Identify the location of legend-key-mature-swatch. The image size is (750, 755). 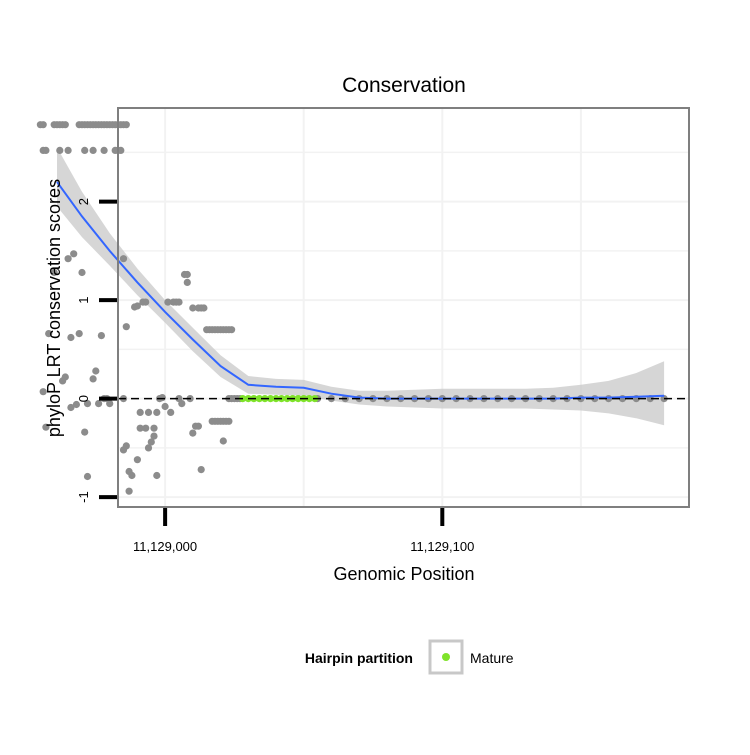
(446, 657).